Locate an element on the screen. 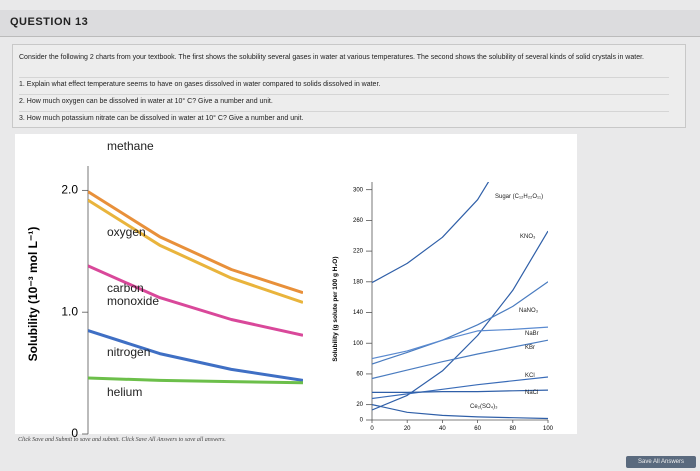 The width and height of the screenshot is (700, 471). y-tick-label: 180 is located at coordinates (358, 282).